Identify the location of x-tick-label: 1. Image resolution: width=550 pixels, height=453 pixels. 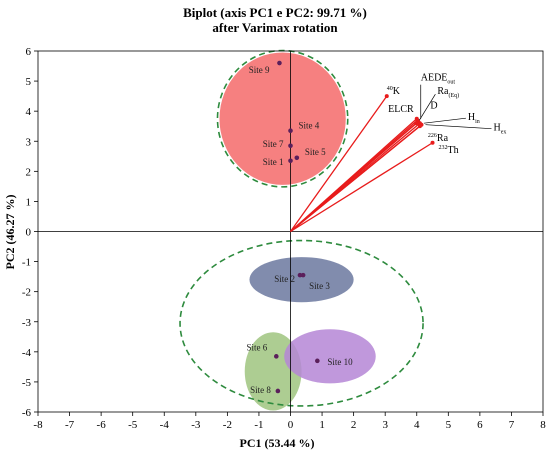
(322, 425).